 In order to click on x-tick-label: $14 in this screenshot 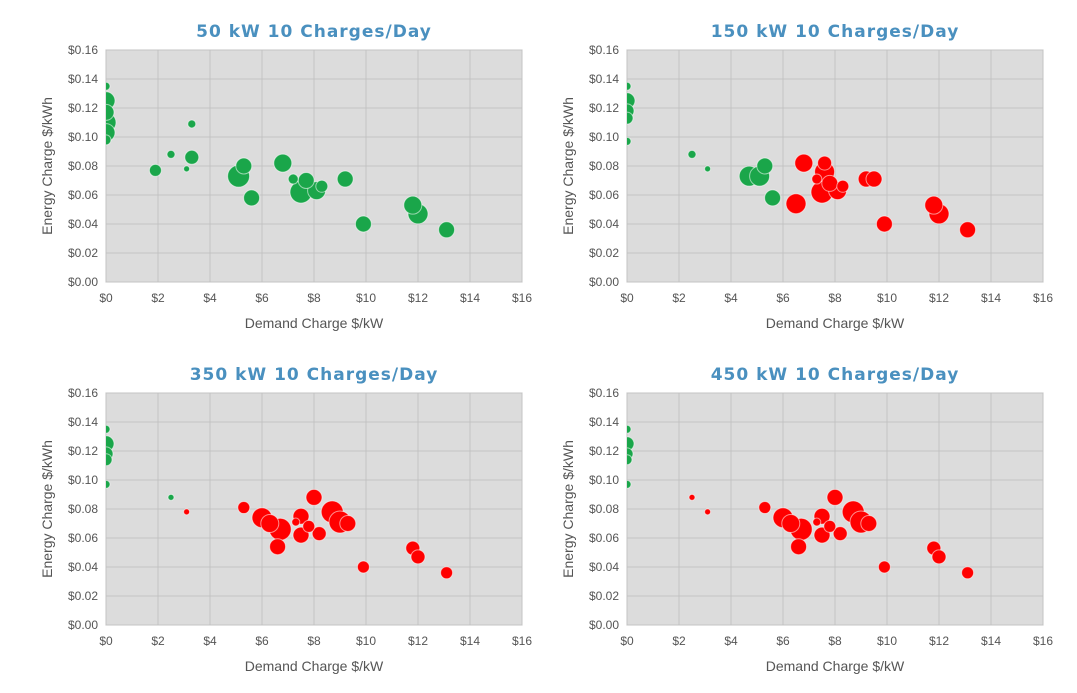, I will do `click(470, 298)`.